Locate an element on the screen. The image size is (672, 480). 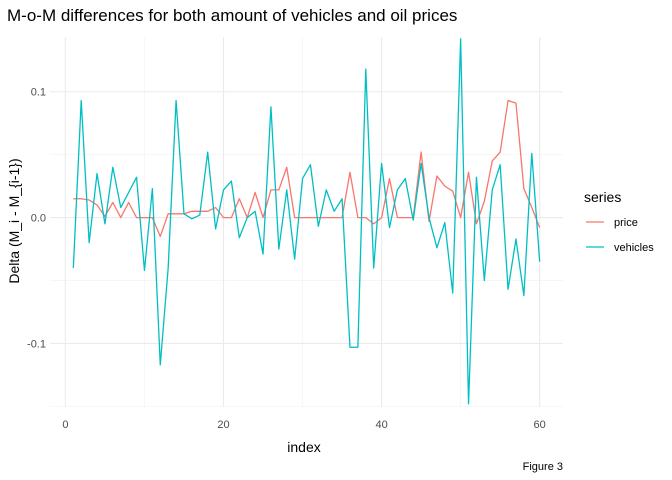
chart-caption: Figure 3 is located at coordinates (543, 467).